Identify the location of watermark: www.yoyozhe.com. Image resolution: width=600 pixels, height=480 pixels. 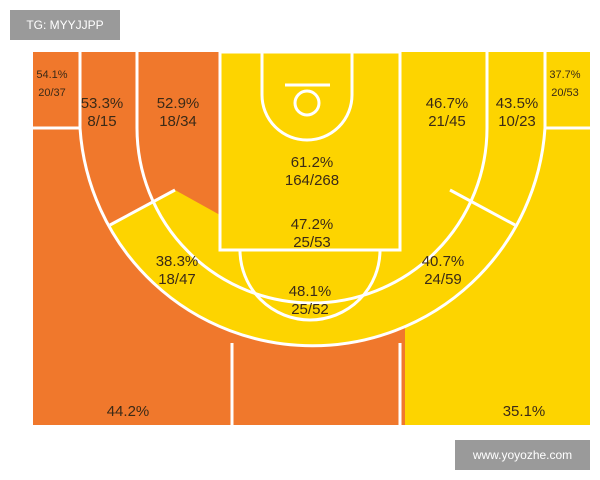
(522, 455).